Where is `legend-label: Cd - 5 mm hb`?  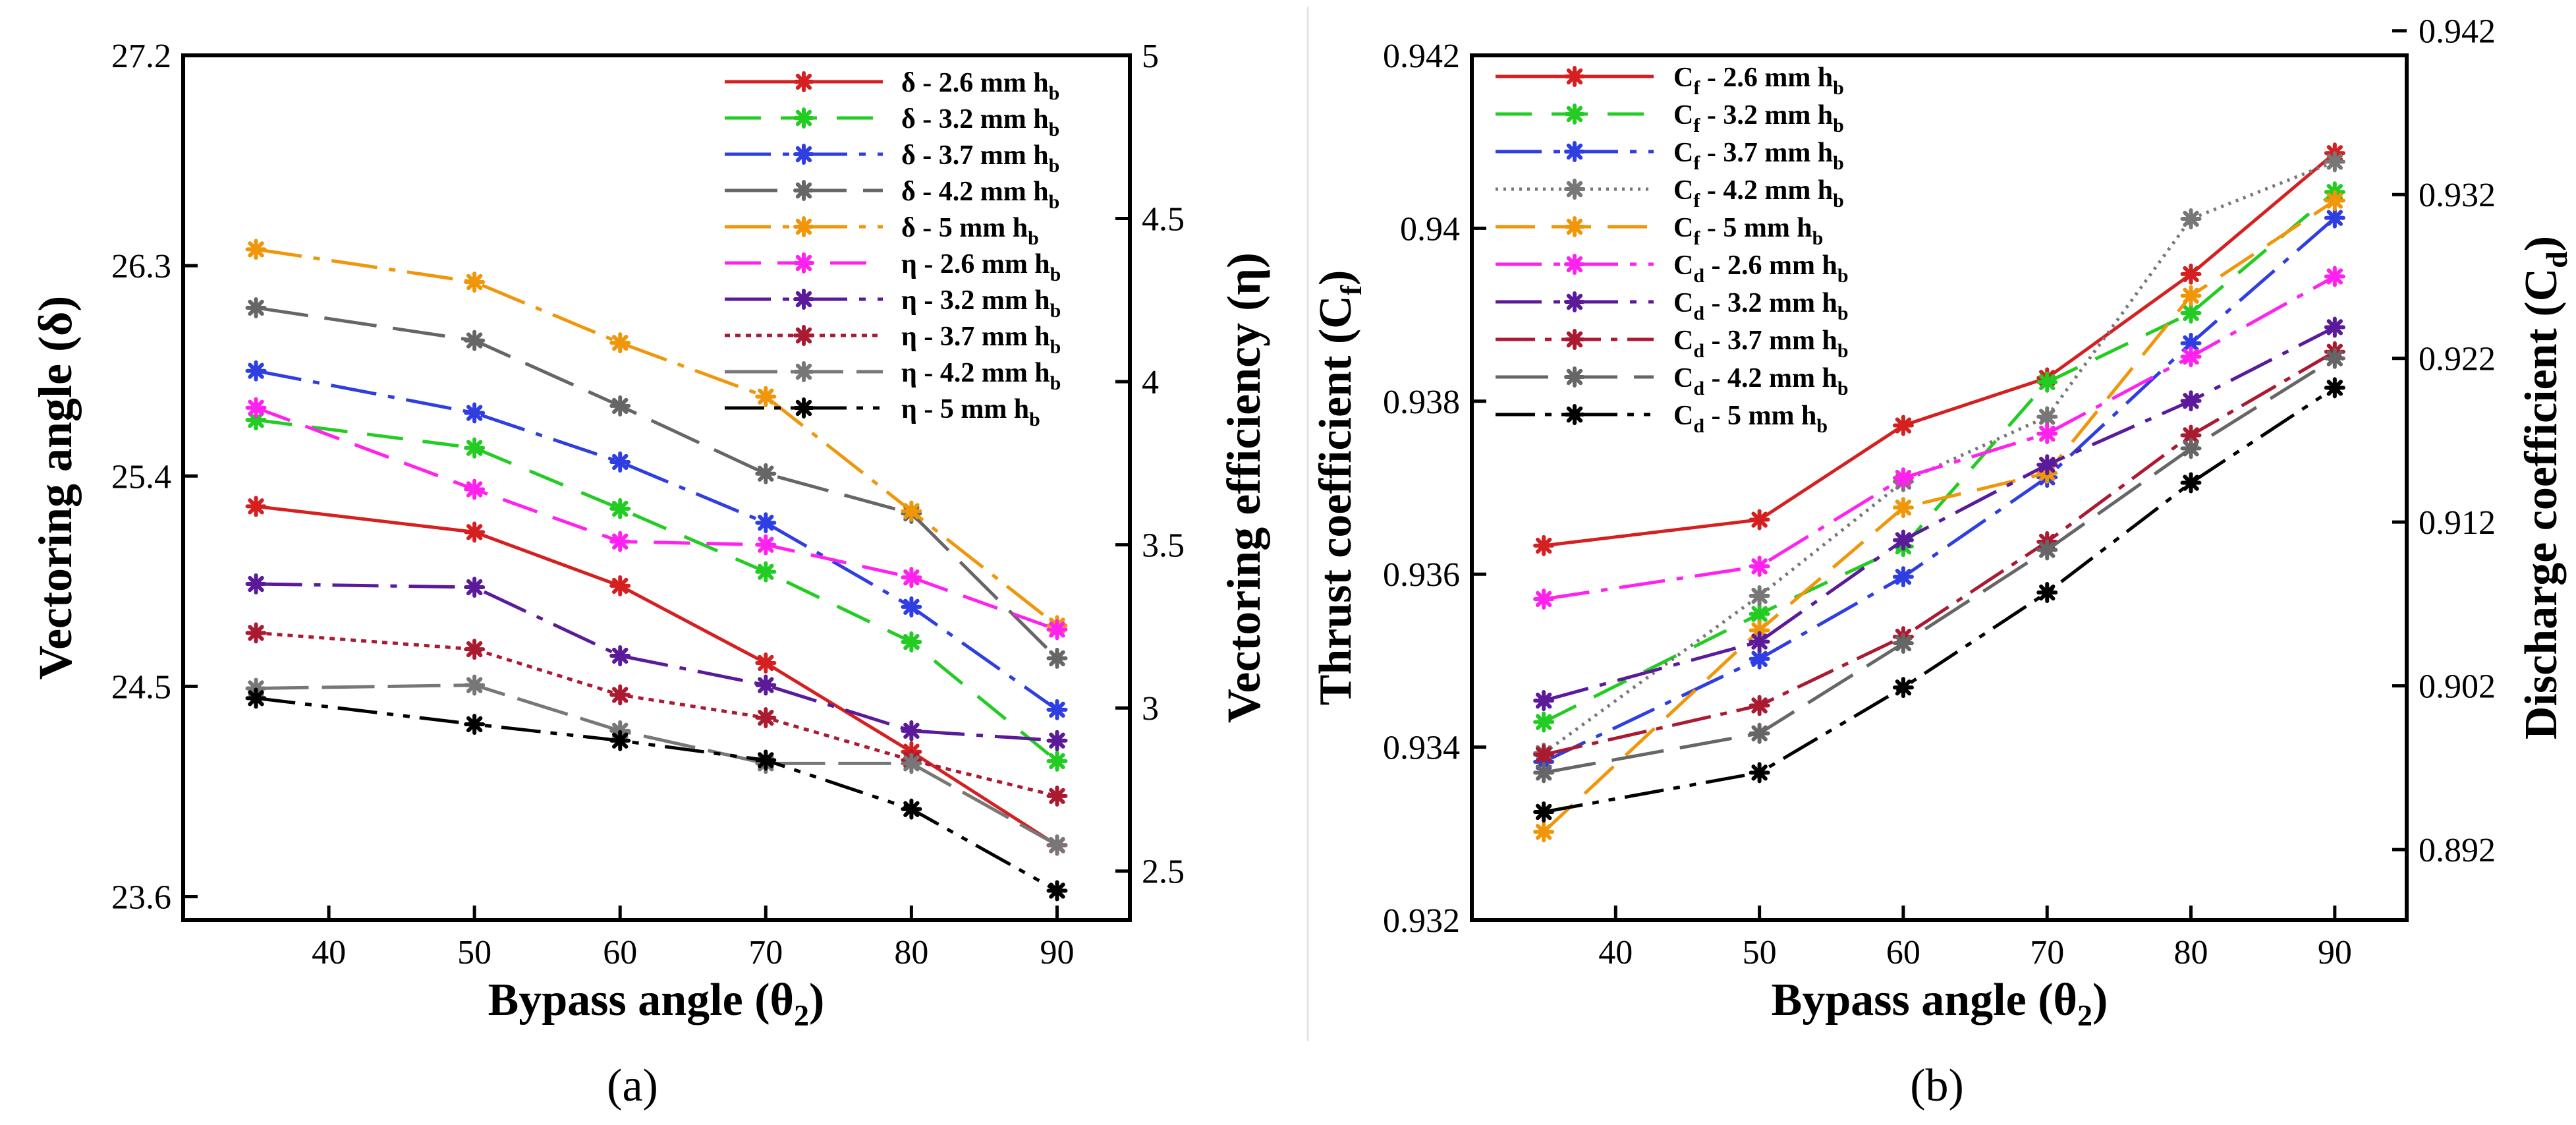 legend-label: Cd - 5 mm hb is located at coordinates (1750, 419).